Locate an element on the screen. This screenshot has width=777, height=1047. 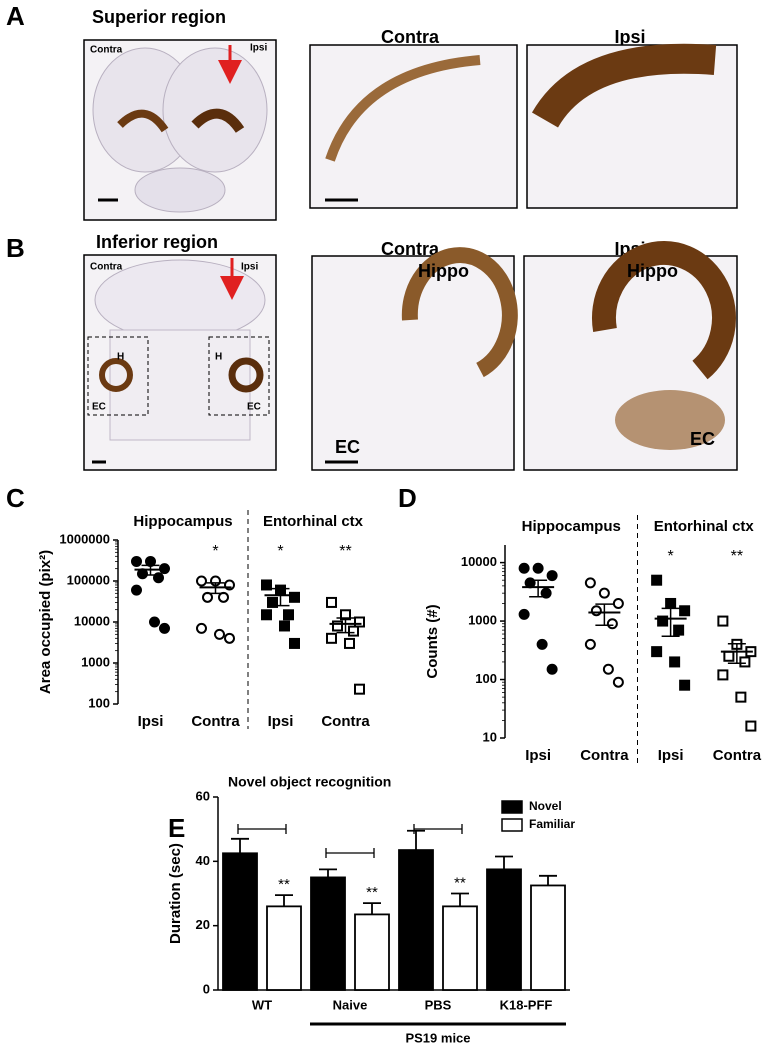
image-label: H is located at coordinates (120, 357).